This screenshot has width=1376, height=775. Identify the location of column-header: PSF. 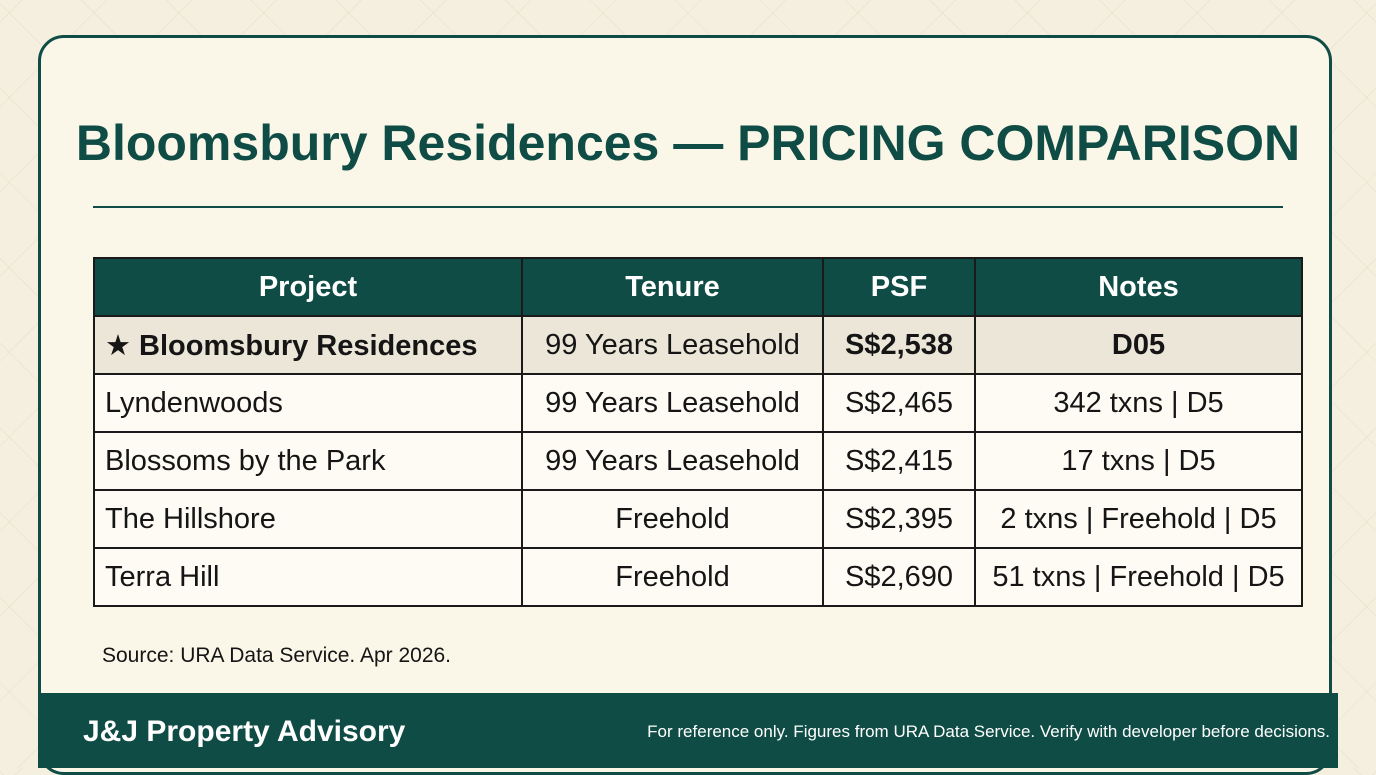
(899, 287).